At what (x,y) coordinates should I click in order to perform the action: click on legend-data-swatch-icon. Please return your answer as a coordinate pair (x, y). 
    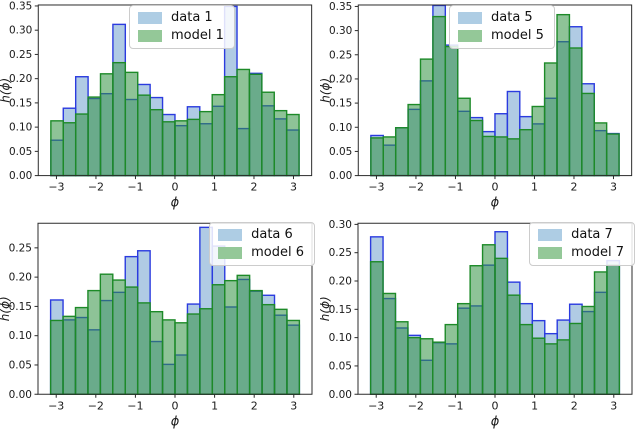
    Looking at the image, I should click on (550, 235).